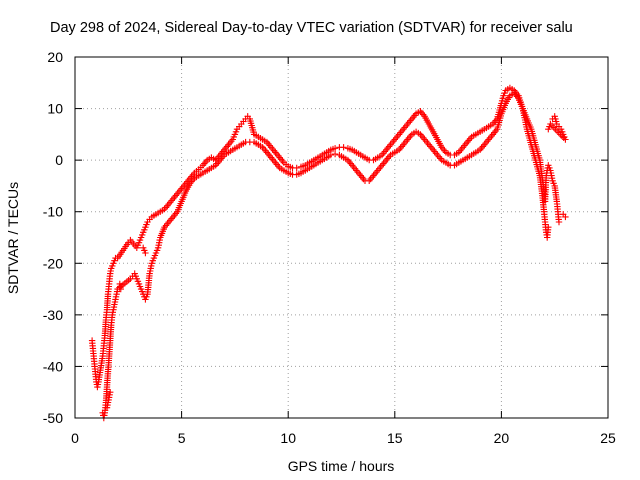 The height and width of the screenshot is (480, 640). What do you see at coordinates (502, 438) in the screenshot?
I see `x-tick-label: 20` at bounding box center [502, 438].